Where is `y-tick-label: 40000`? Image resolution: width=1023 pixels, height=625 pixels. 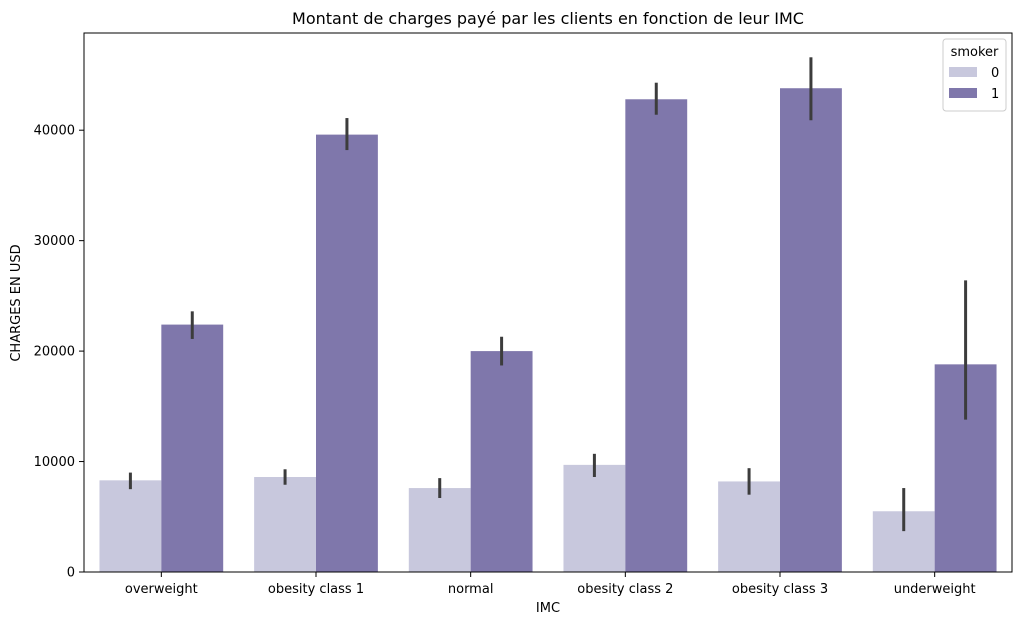 y-tick-label: 40000 is located at coordinates (54, 131).